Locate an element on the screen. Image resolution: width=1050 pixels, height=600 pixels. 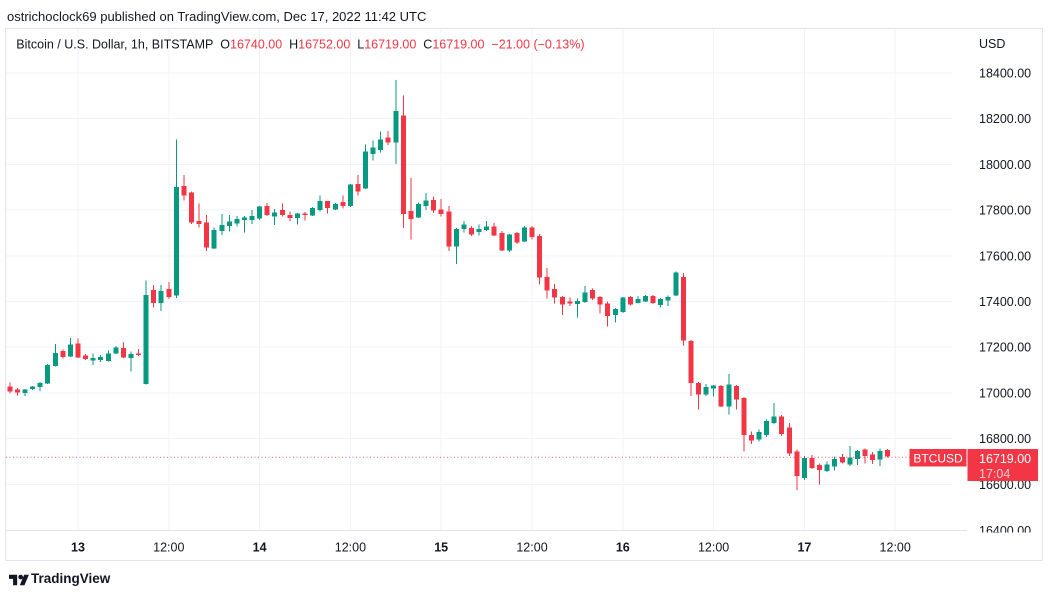
svg-text: 18400.00 is located at coordinates (1005, 74).